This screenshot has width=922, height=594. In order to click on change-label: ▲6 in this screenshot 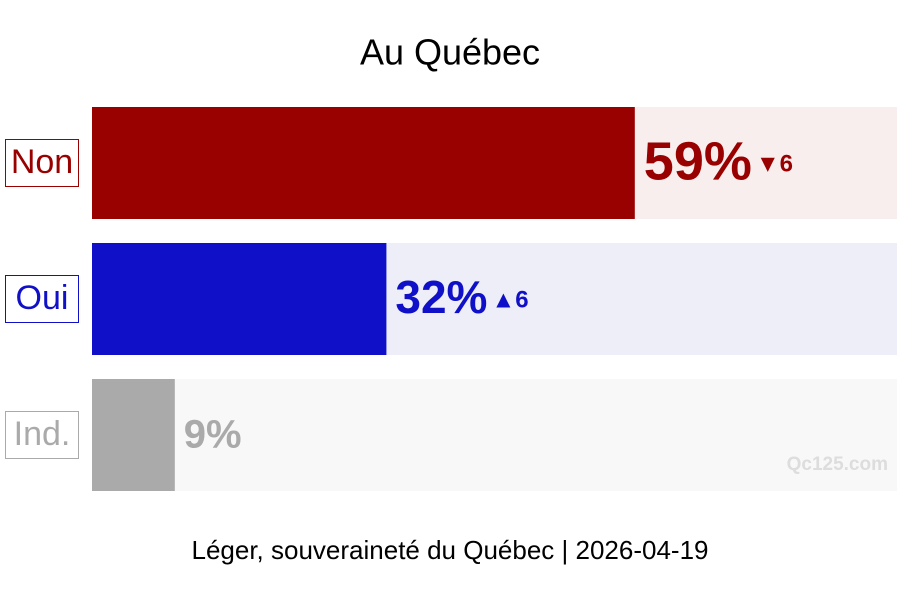, I will do `click(509, 299)`.